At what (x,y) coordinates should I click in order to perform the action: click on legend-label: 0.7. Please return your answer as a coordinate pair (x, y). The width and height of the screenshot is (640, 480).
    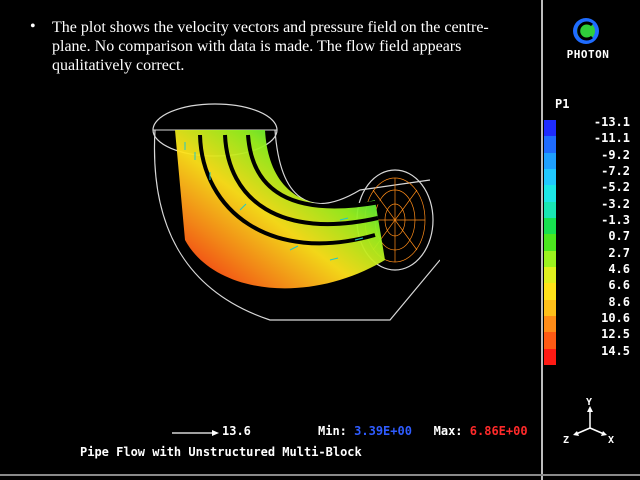
    Looking at the image, I should click on (619, 236).